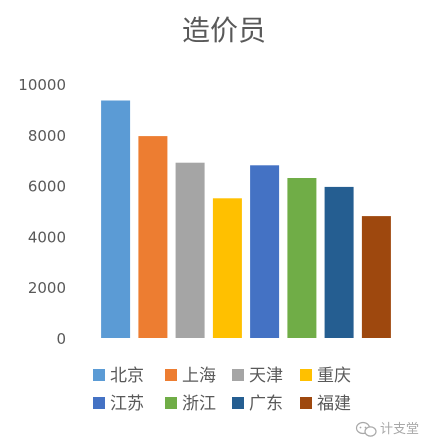 The height and width of the screenshot is (443, 448). I want to click on legend-entry: 江苏, so click(118, 404).